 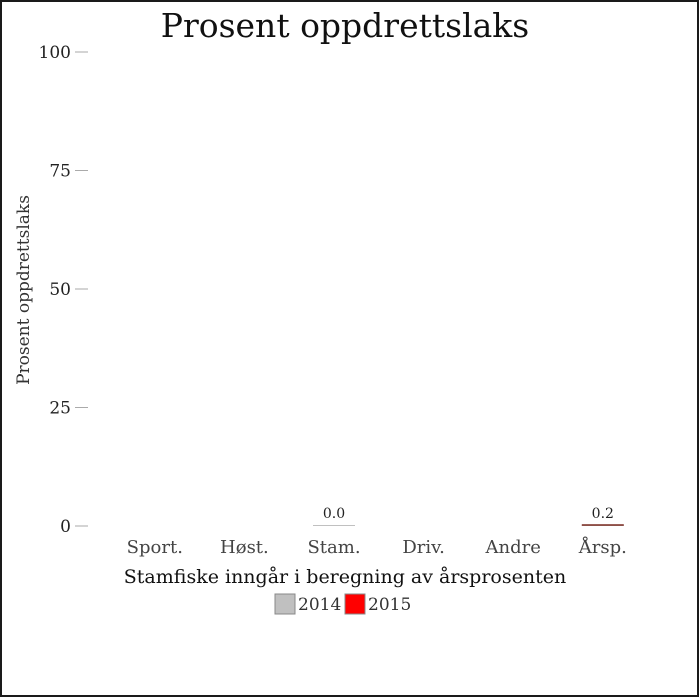 What do you see at coordinates (423, 547) in the screenshot?
I see `x-tick-label: Driv.` at bounding box center [423, 547].